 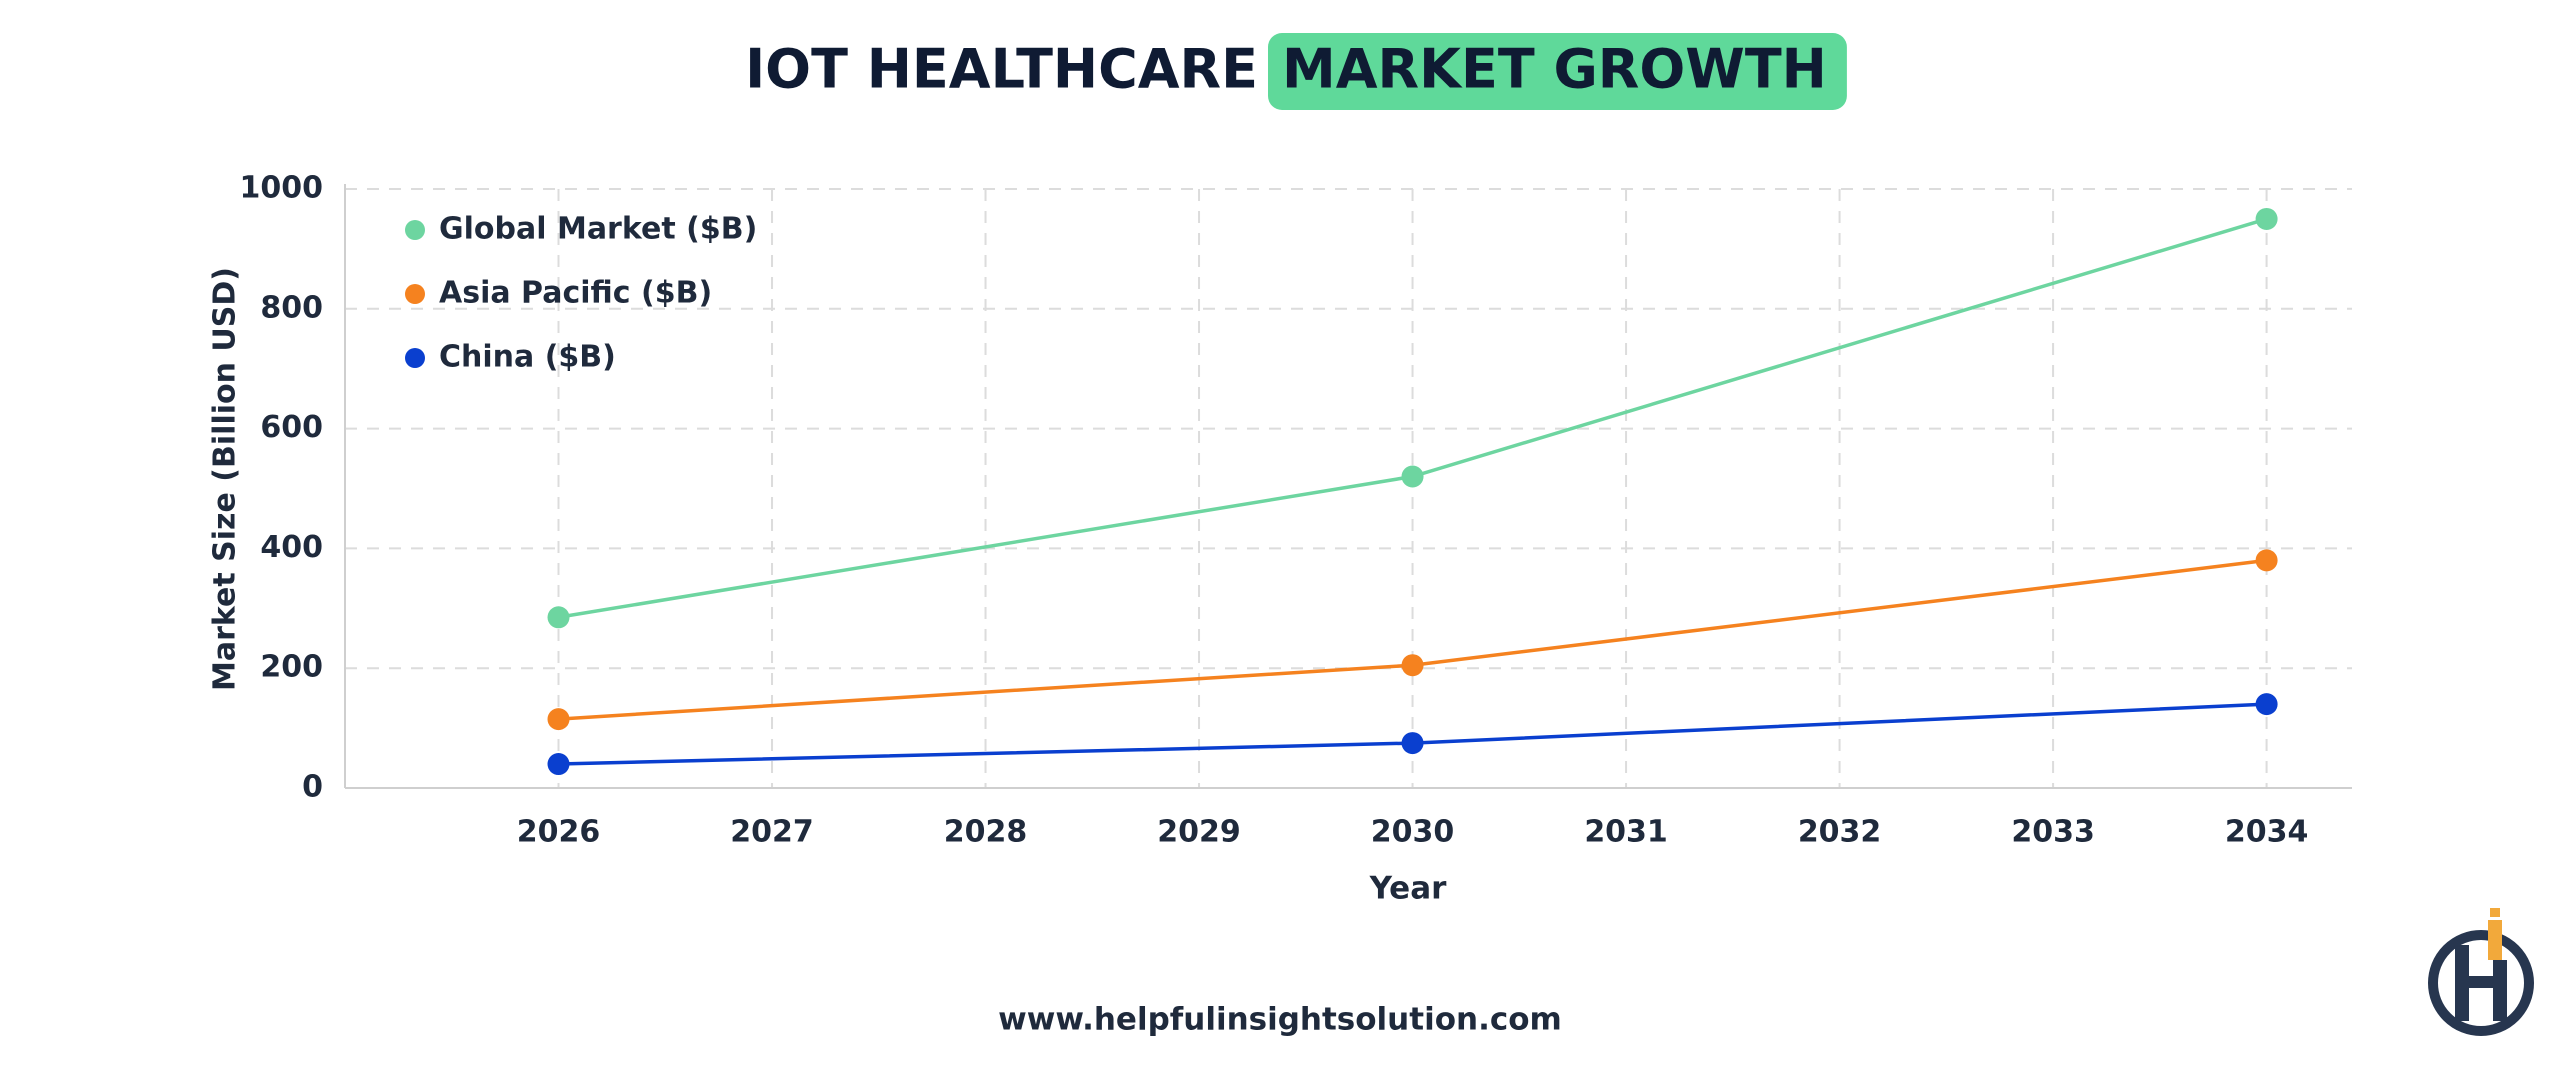 I want to click on x-tick-label: 2030, so click(x=1413, y=832).